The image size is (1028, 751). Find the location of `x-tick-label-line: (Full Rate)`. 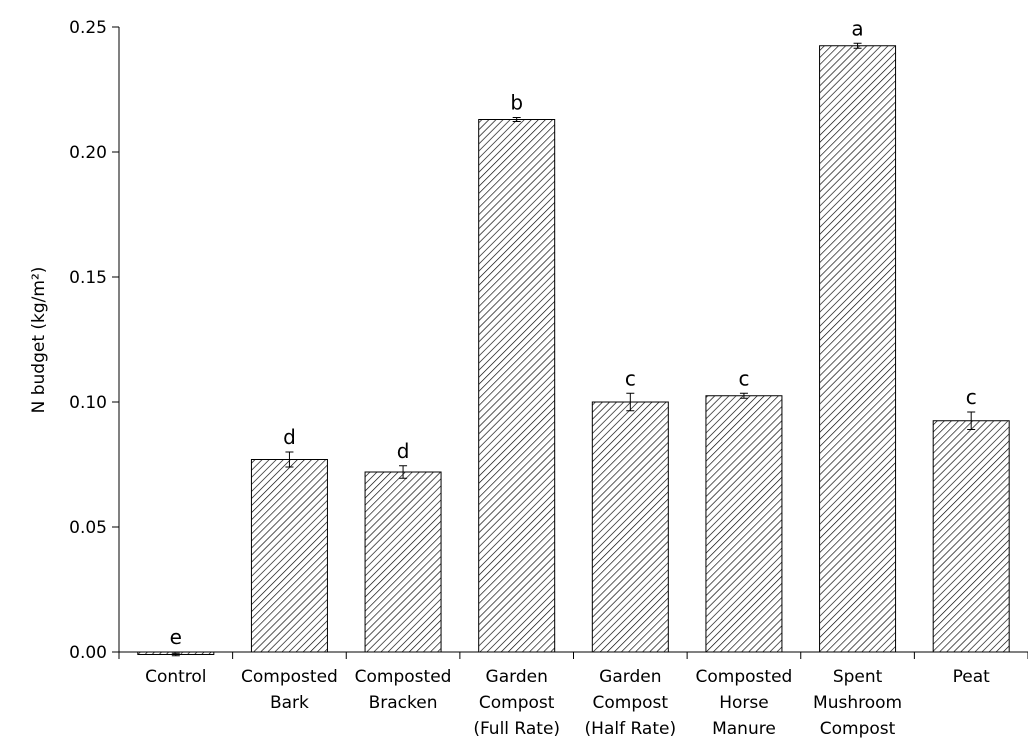

x-tick-label-line: (Full Rate) is located at coordinates (516, 729).